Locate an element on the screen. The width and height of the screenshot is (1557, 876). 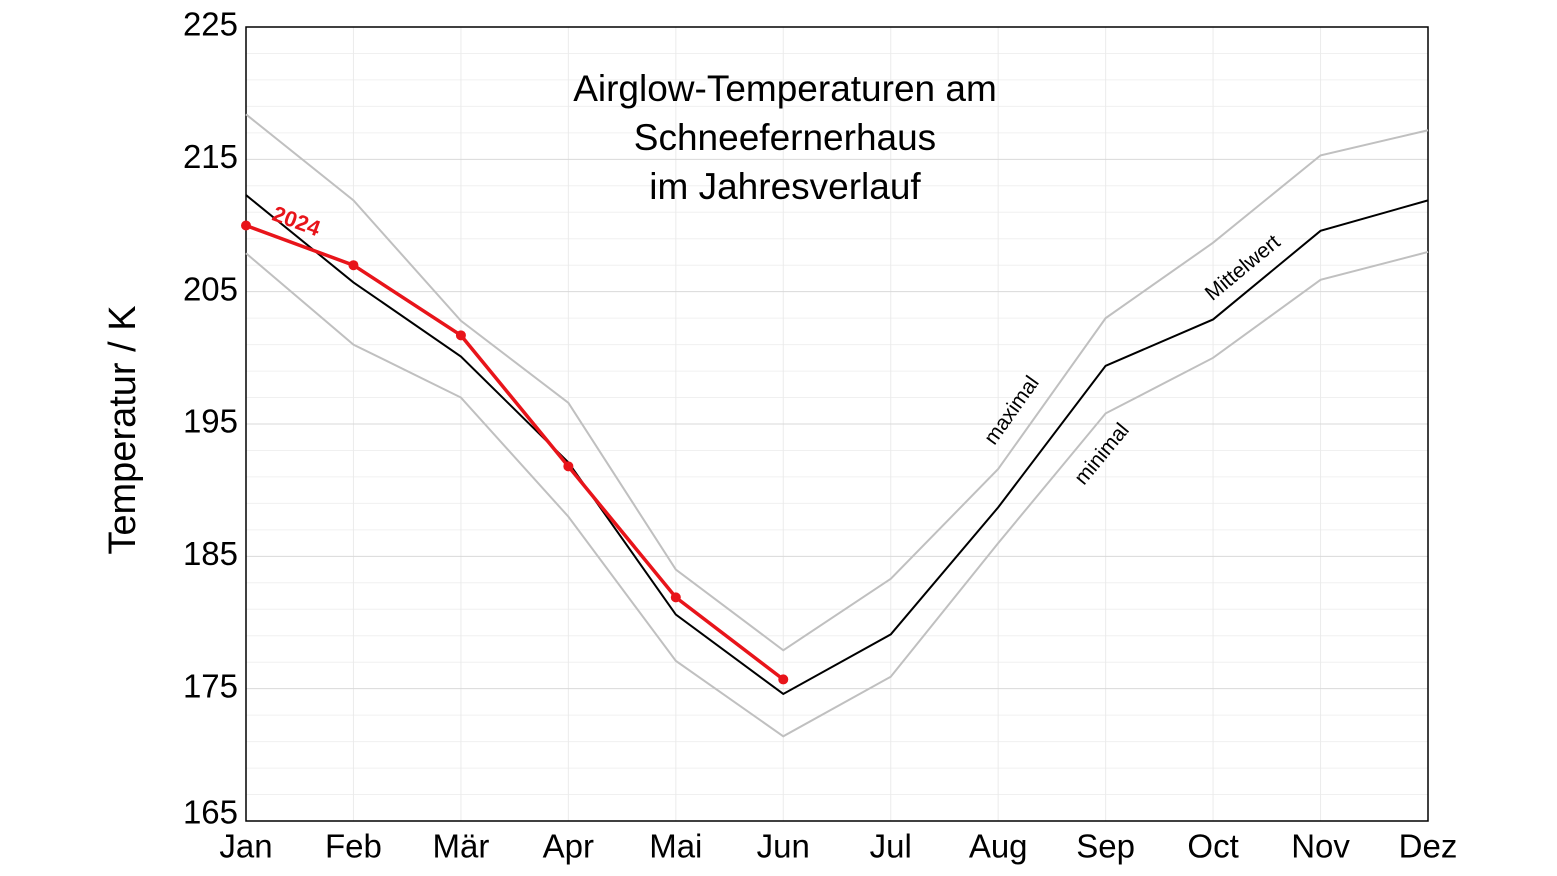
x-tick-label: Mär is located at coordinates (460, 846).